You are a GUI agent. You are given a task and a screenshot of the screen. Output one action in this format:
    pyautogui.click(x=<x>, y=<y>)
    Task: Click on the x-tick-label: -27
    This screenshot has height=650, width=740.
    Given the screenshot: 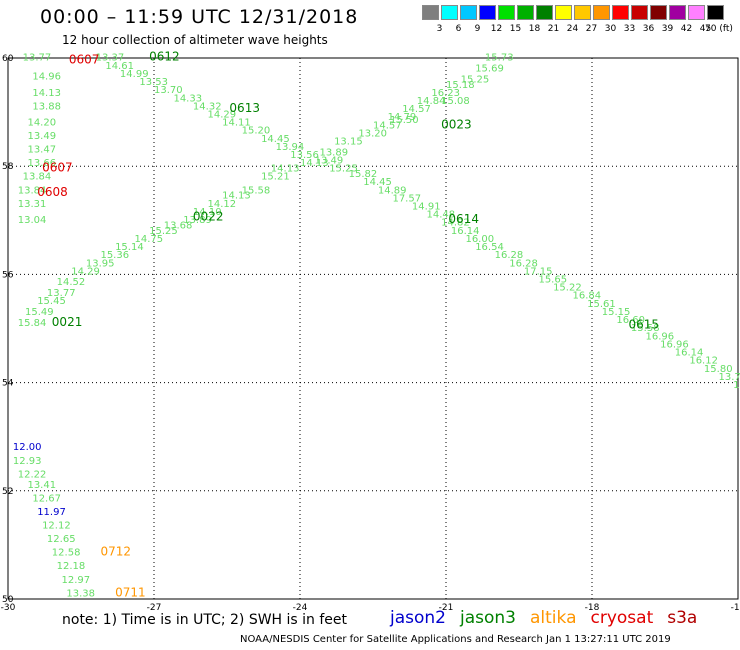 What is the action you would take?
    pyautogui.click(x=154, y=608)
    